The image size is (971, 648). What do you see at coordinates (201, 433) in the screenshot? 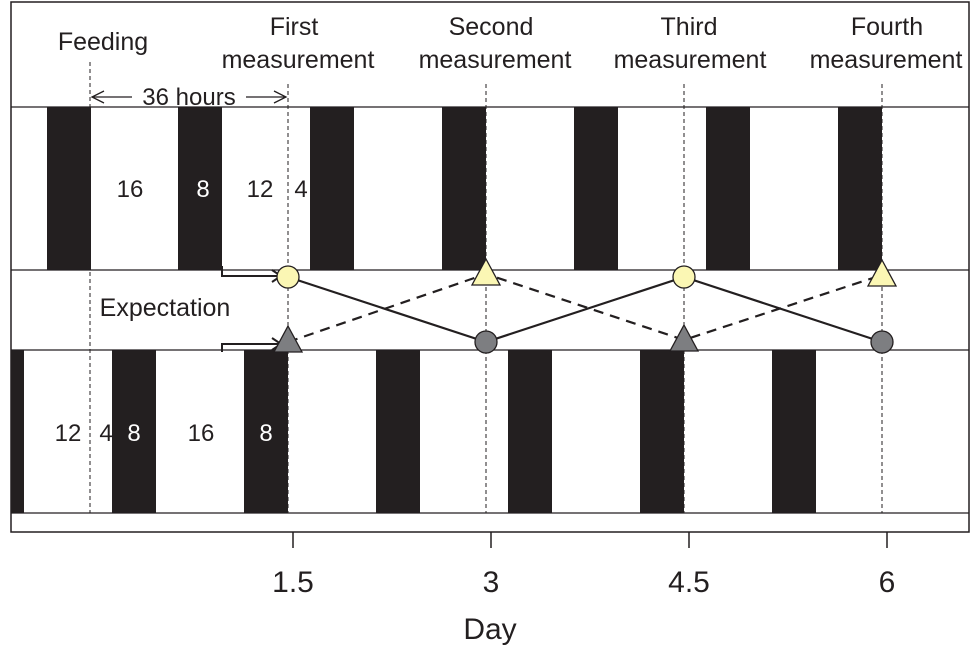
I see `bottom-light-hours: 16` at bounding box center [201, 433].